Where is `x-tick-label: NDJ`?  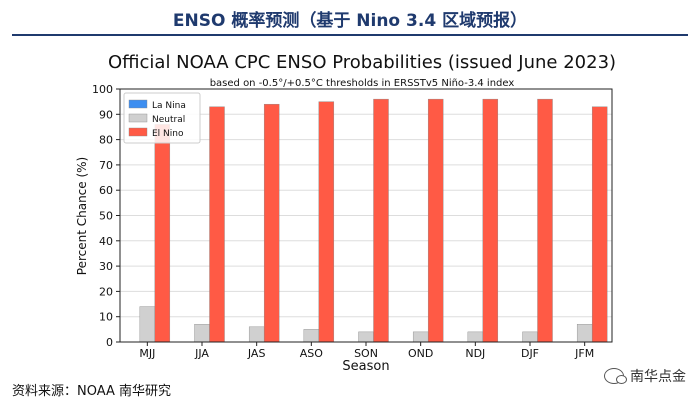 x-tick-label: NDJ is located at coordinates (475, 353).